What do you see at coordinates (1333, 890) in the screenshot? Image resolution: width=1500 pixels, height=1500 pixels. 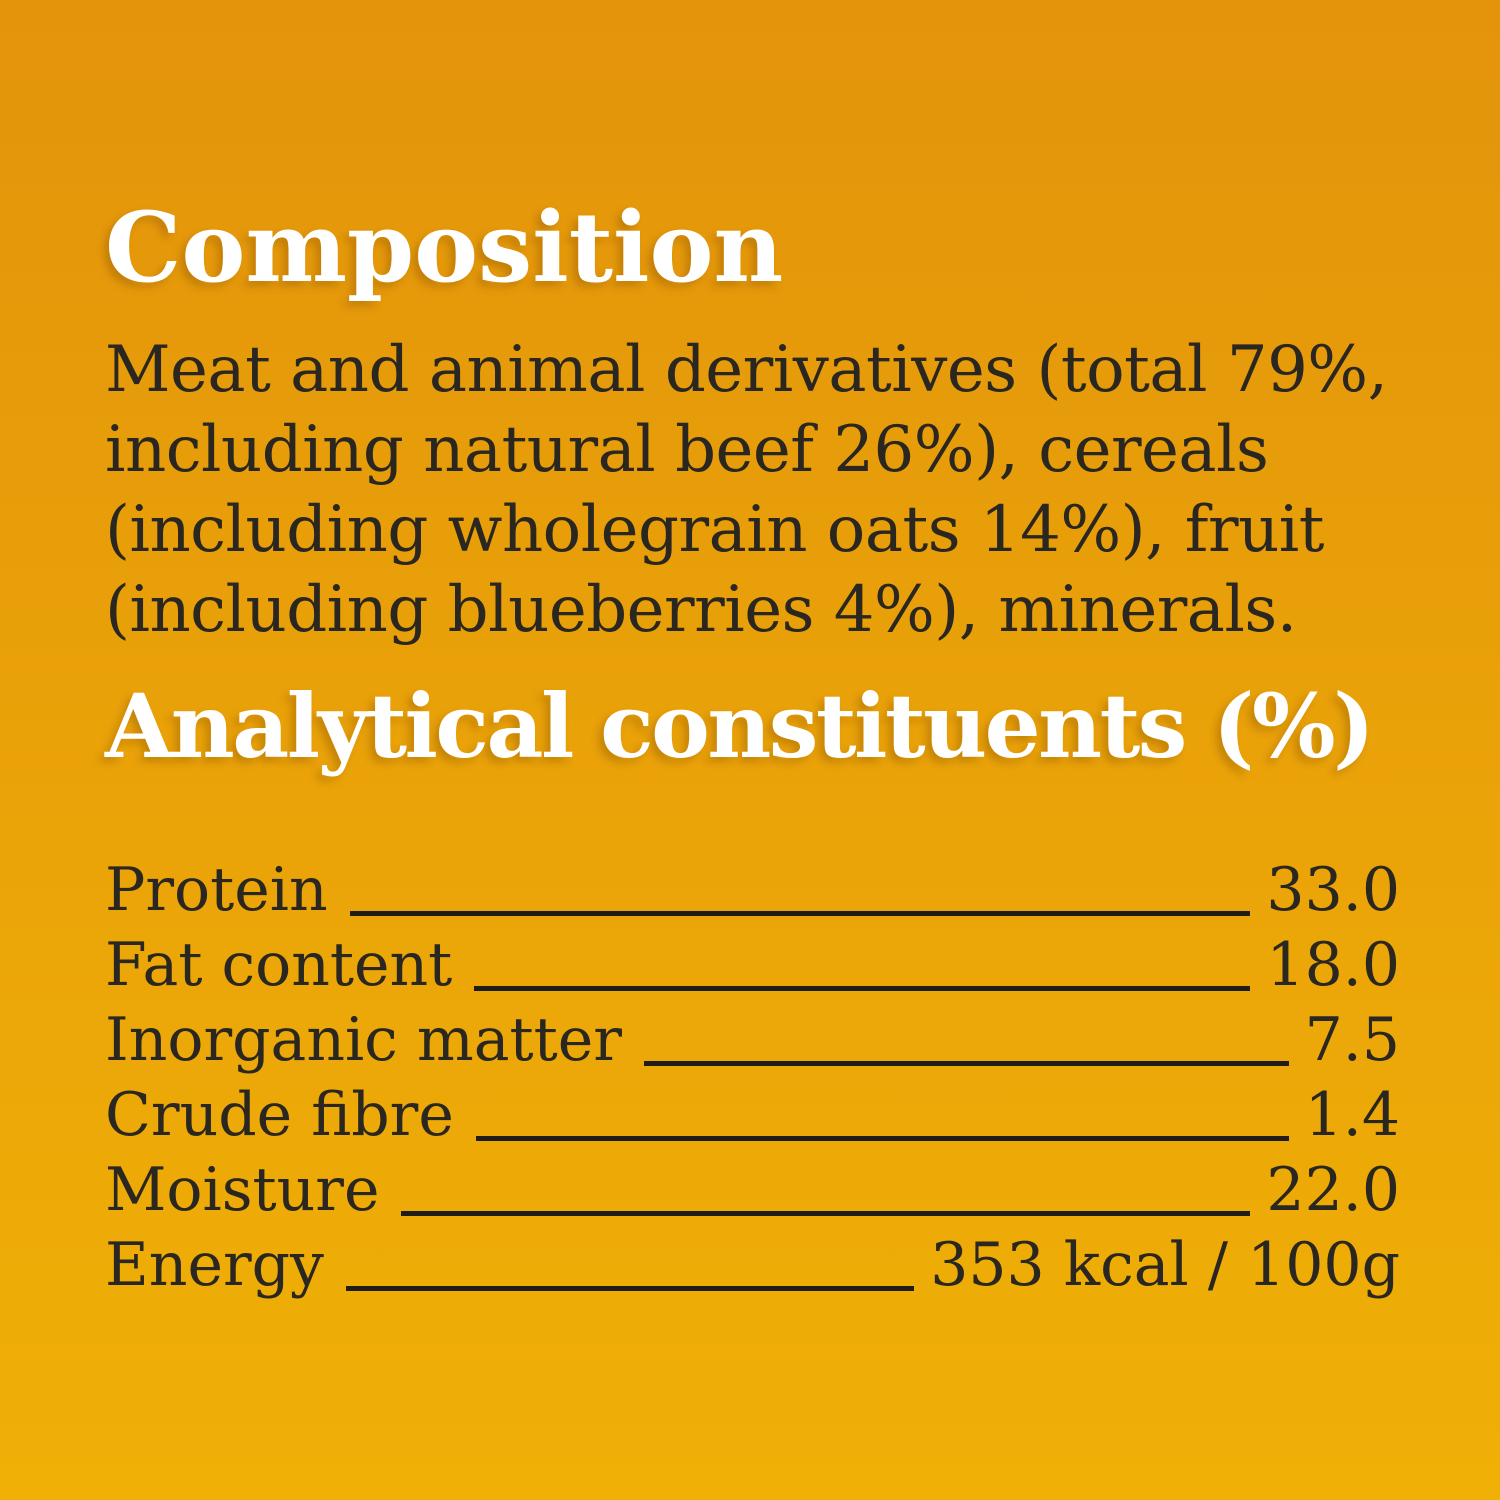 I see `row-value: 33.0` at bounding box center [1333, 890].